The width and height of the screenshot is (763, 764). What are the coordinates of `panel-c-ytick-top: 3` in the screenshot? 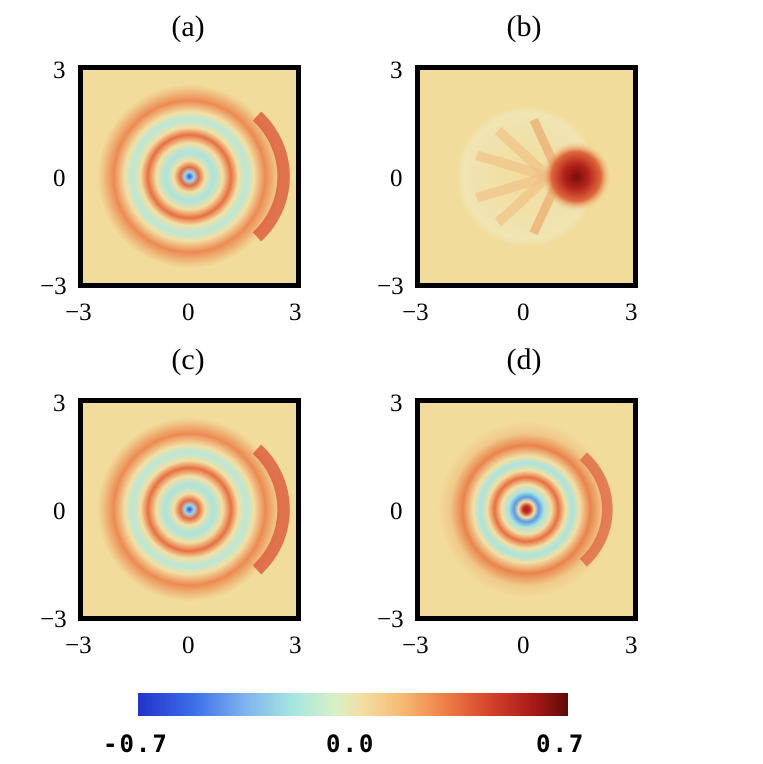 It's located at (59, 403).